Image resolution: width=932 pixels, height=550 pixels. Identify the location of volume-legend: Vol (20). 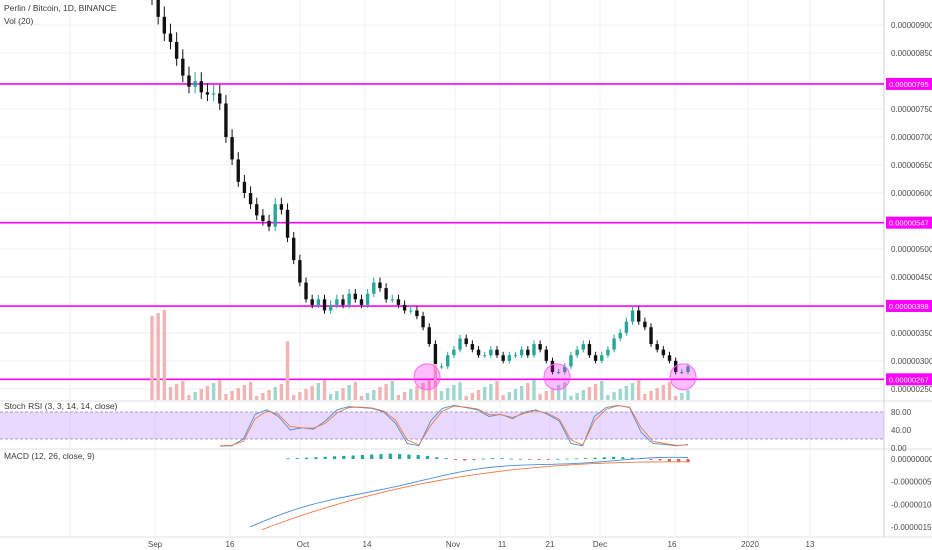
(18, 21).